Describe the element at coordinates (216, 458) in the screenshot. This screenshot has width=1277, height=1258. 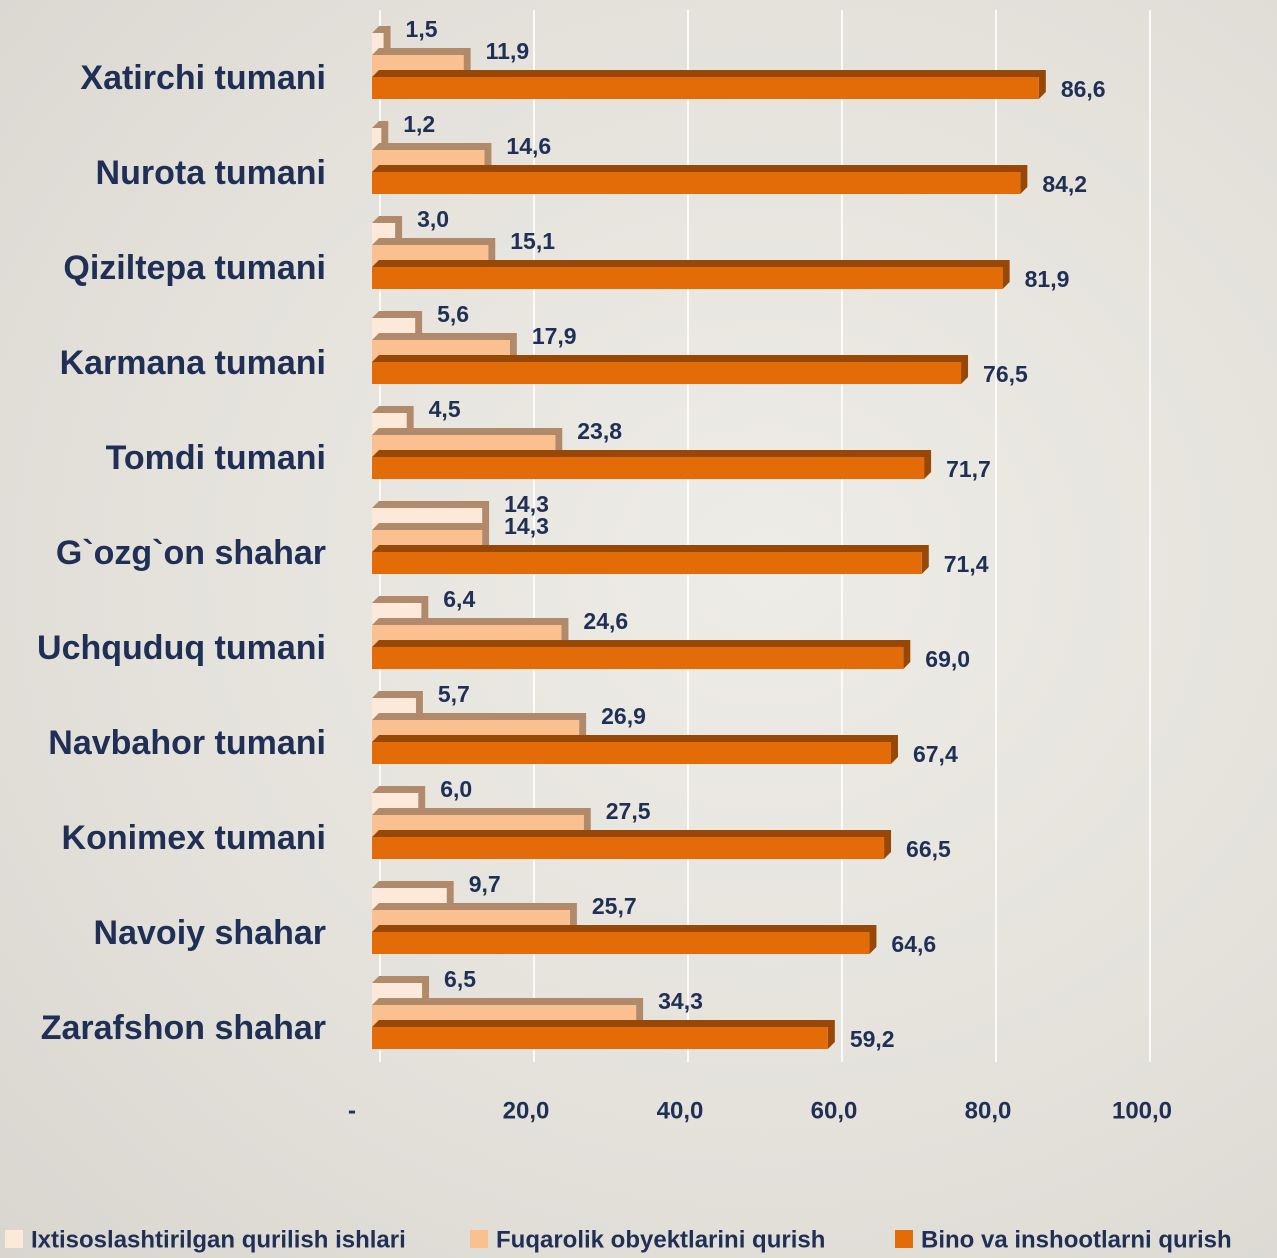
I see `category-label: Tomdi tumani` at that location.